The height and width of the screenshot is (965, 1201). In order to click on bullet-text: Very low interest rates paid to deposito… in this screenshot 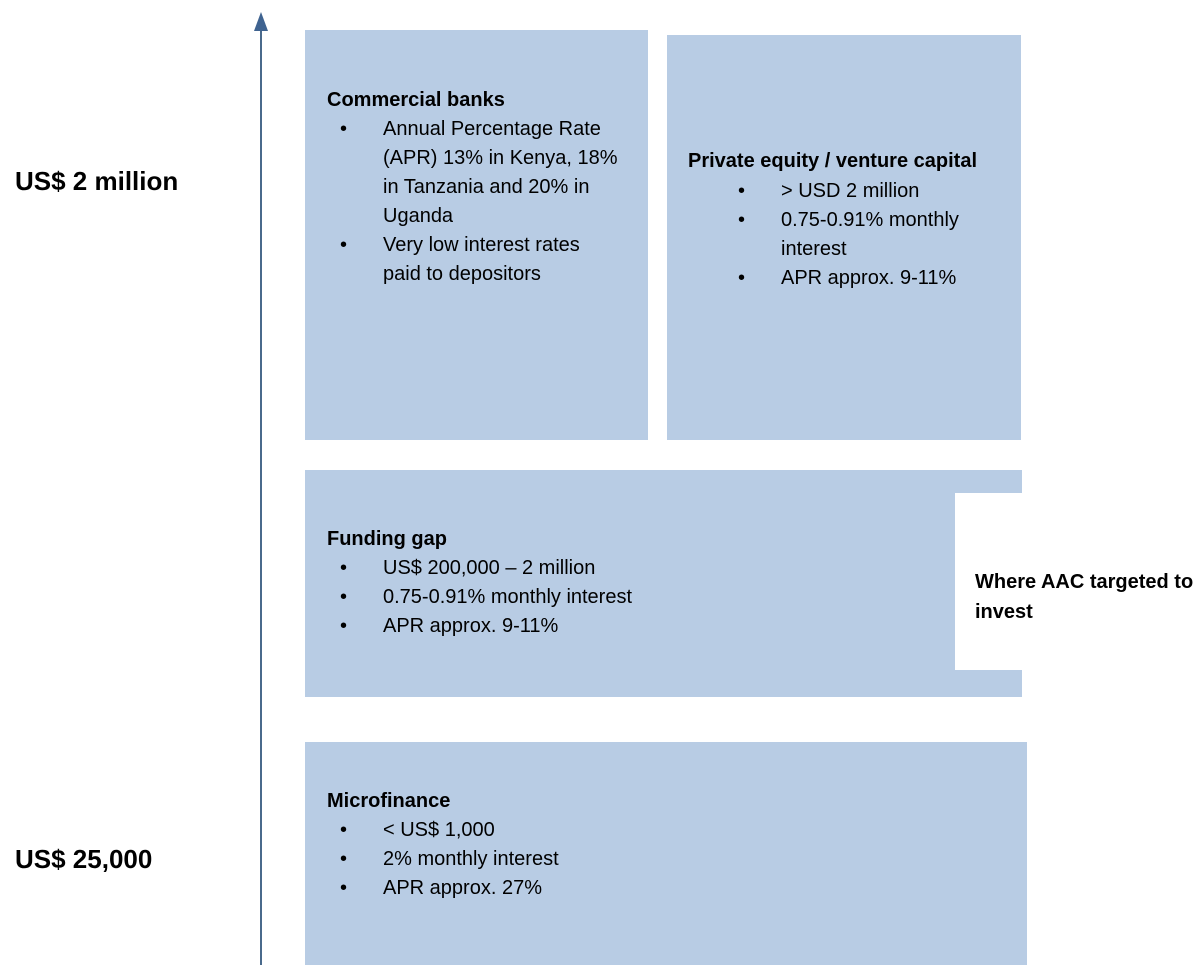, I will do `click(481, 259)`.